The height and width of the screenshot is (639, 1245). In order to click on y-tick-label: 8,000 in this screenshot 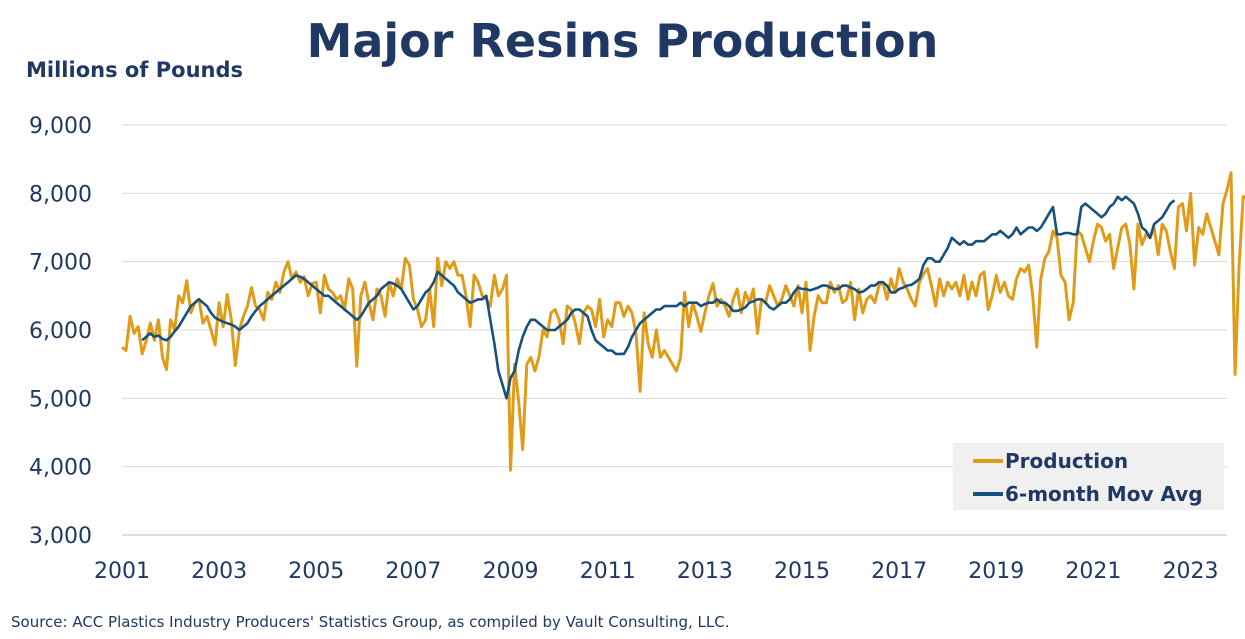, I will do `click(60, 194)`.